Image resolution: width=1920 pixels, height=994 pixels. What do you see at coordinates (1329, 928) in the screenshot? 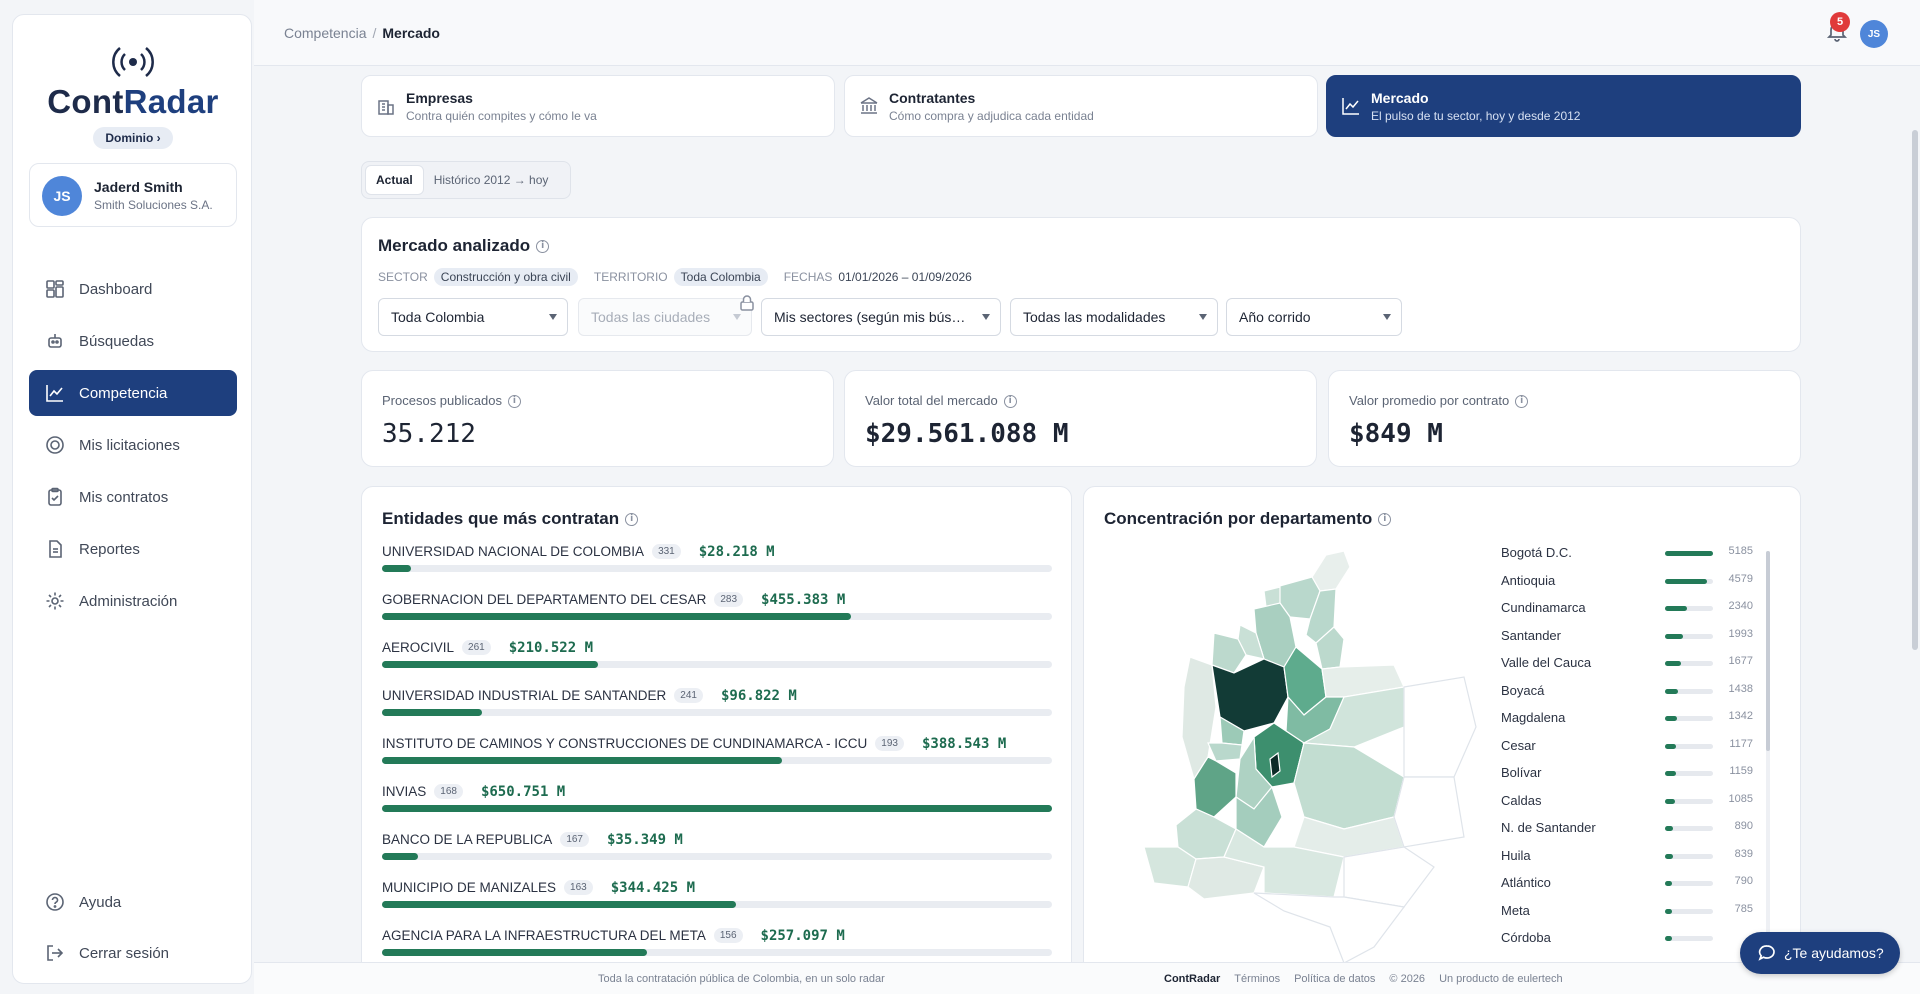
I see `map-region-amazonas` at bounding box center [1329, 928].